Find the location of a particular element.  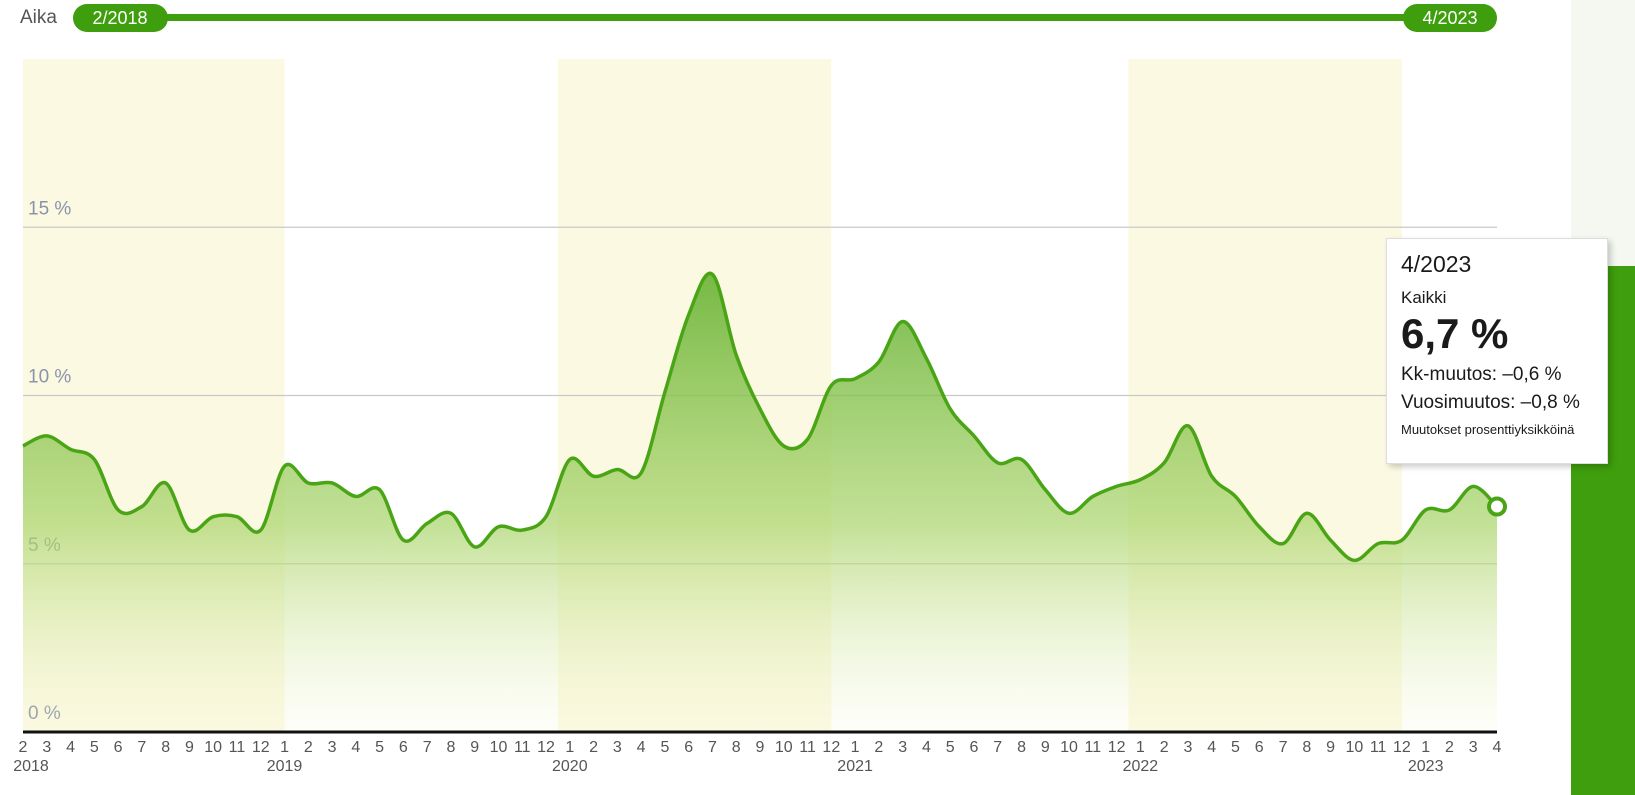

slider-start: 2/2018 is located at coordinates (119, 18).